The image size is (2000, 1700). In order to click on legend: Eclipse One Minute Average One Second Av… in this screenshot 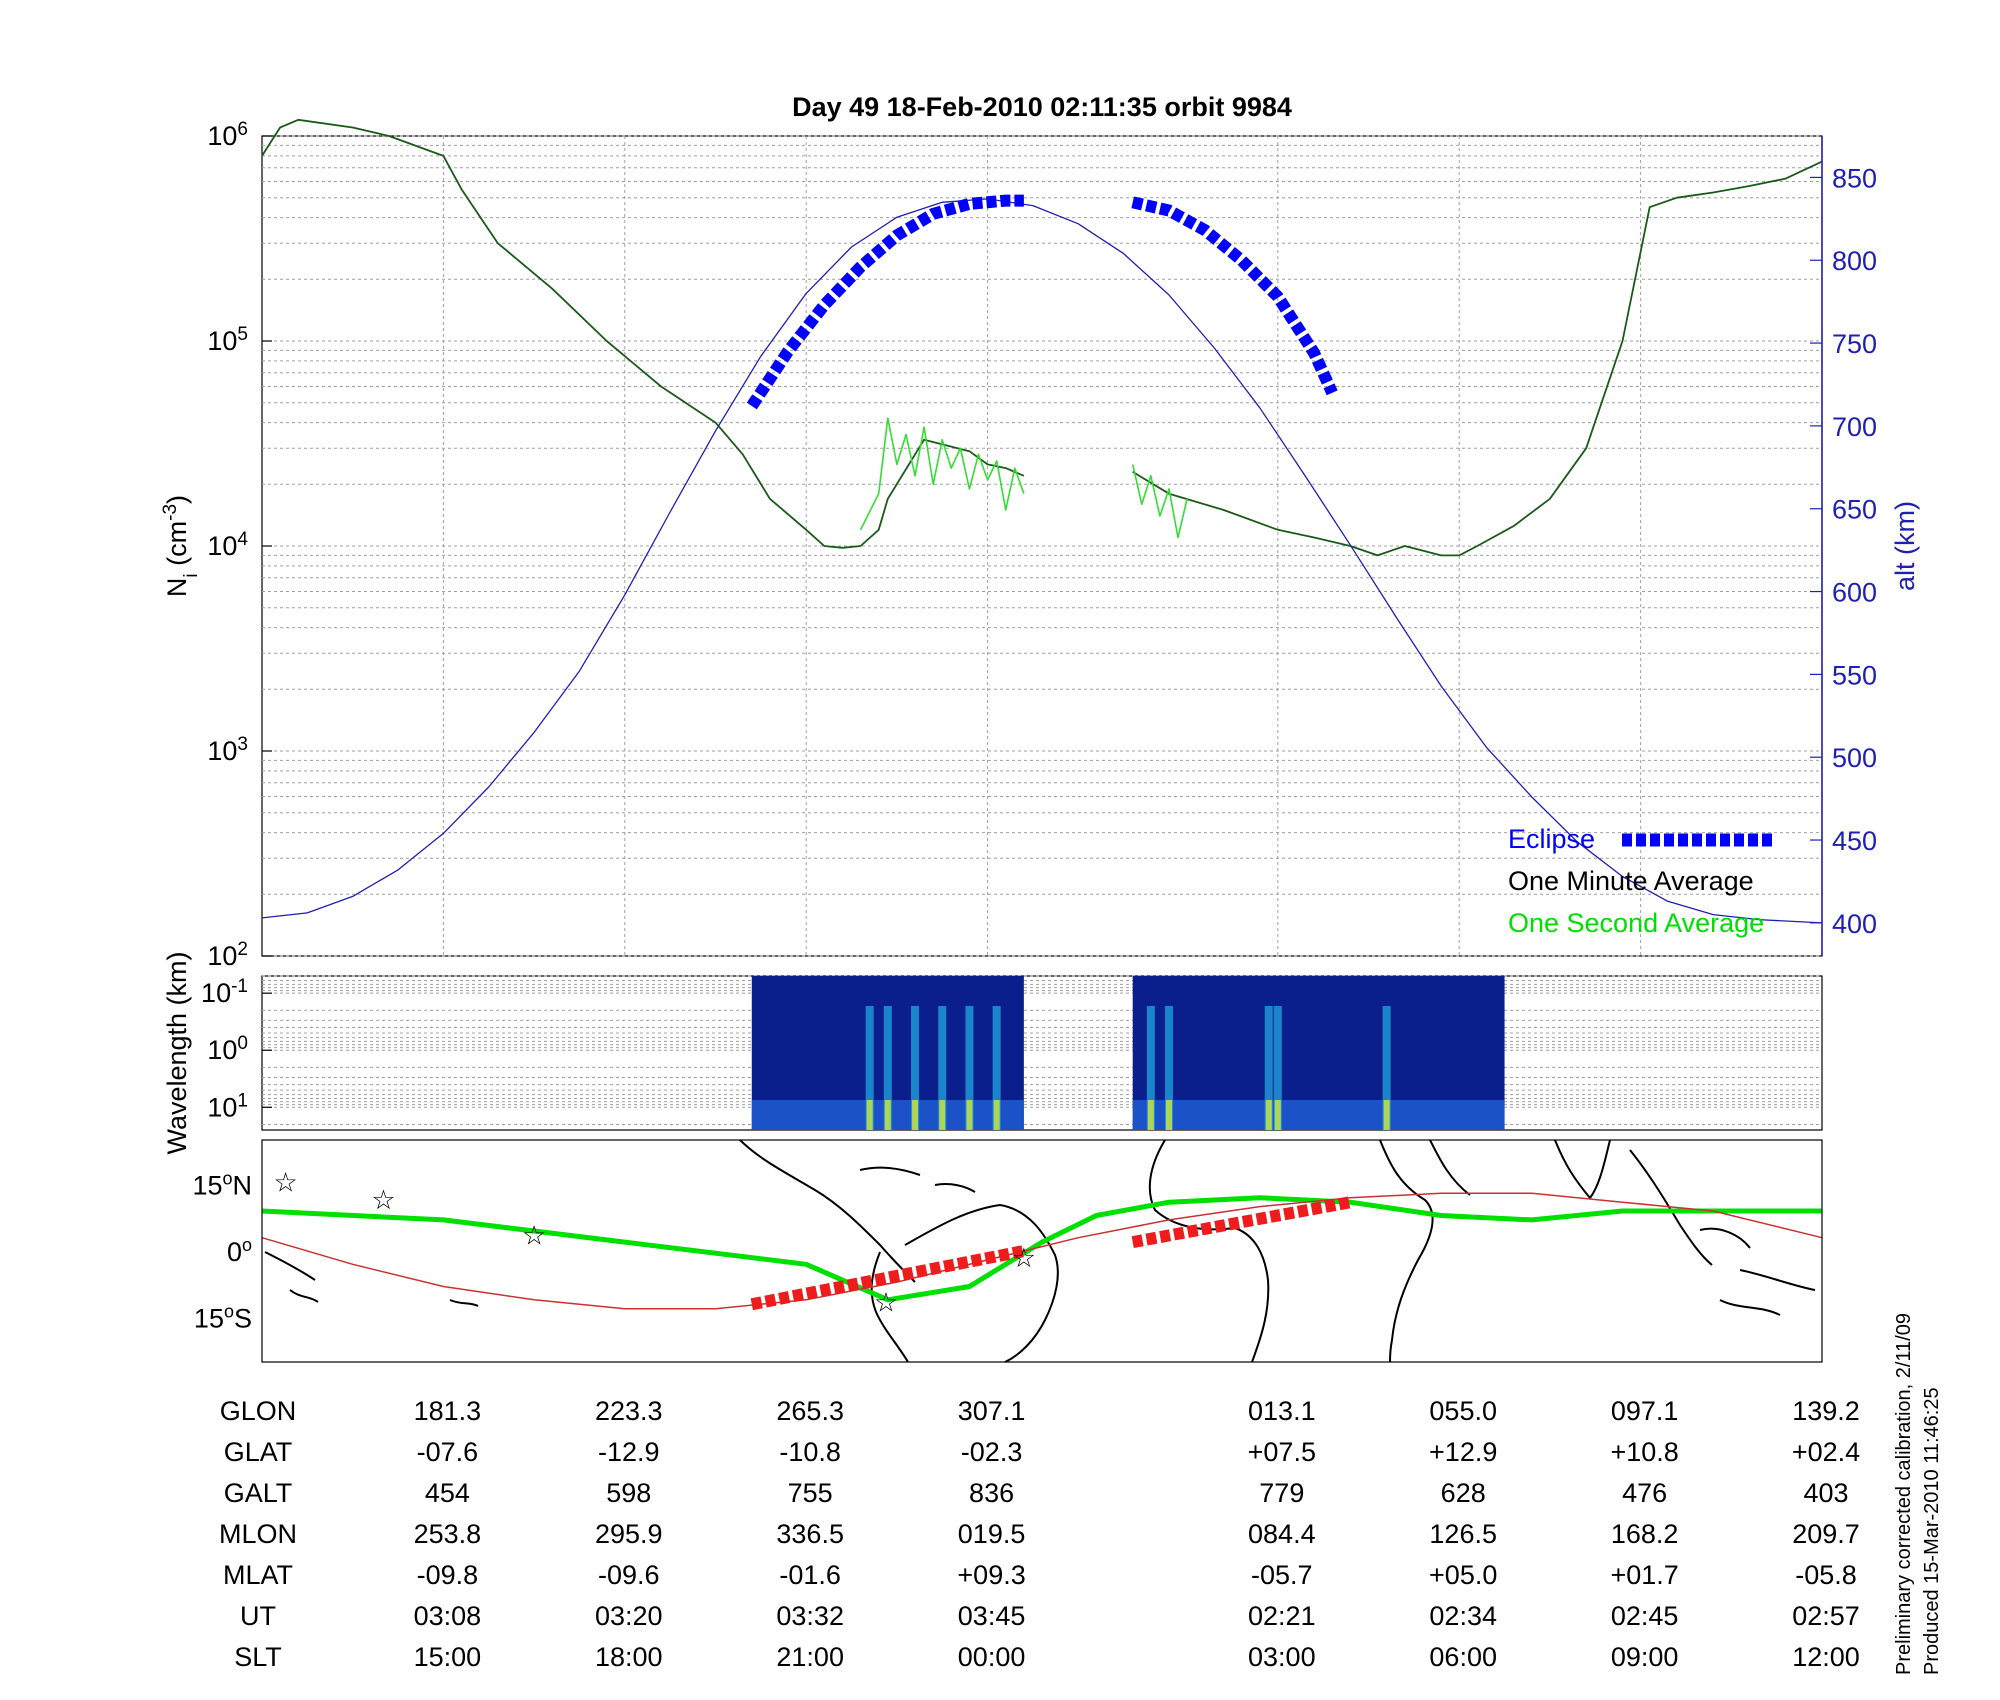, I will do `click(1641, 881)`.